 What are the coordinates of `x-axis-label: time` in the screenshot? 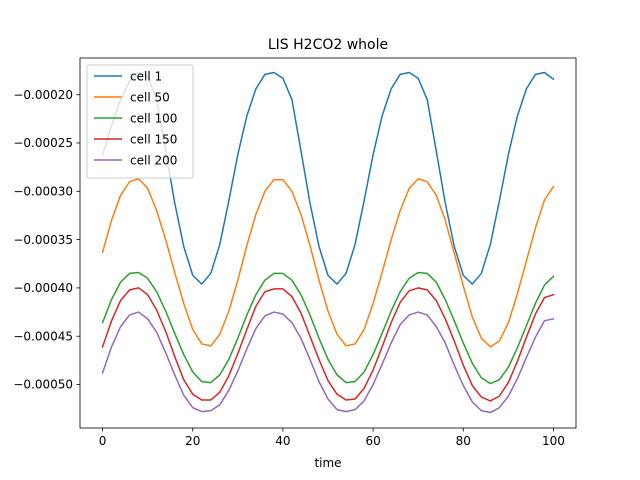 It's located at (327, 463).